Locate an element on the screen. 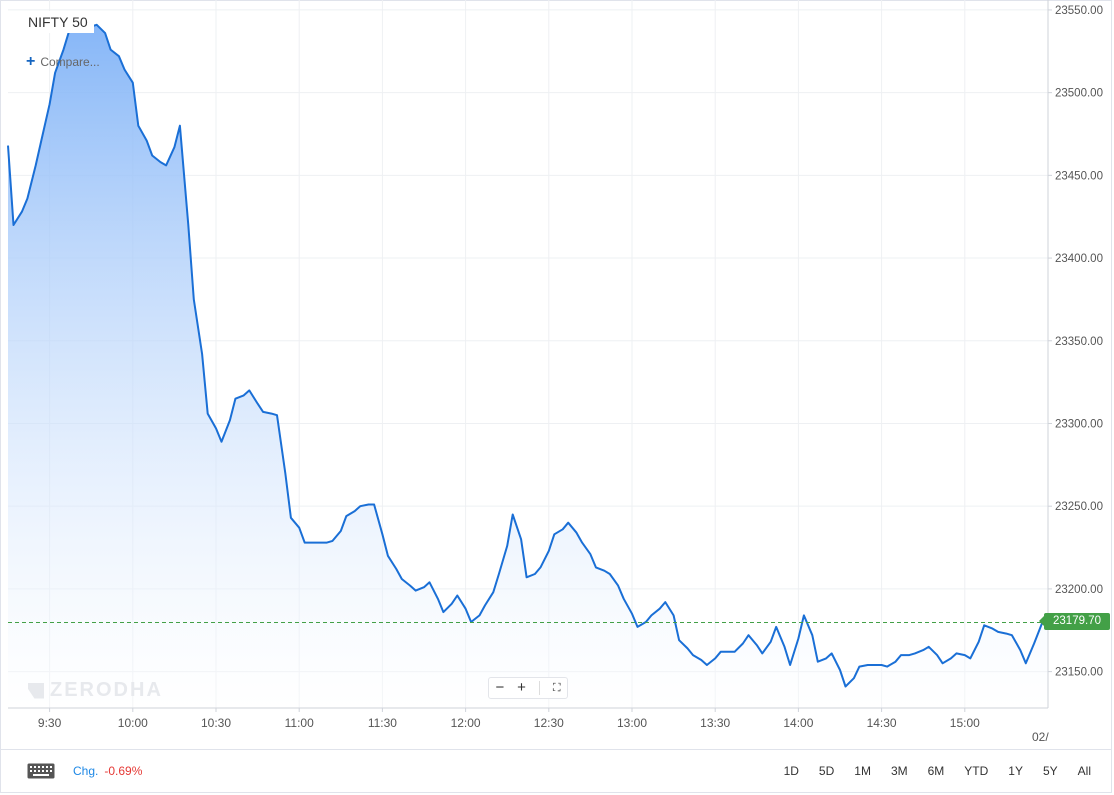 The height and width of the screenshot is (795, 1114). y-tick-label: 23350.00 is located at coordinates (1079, 342).